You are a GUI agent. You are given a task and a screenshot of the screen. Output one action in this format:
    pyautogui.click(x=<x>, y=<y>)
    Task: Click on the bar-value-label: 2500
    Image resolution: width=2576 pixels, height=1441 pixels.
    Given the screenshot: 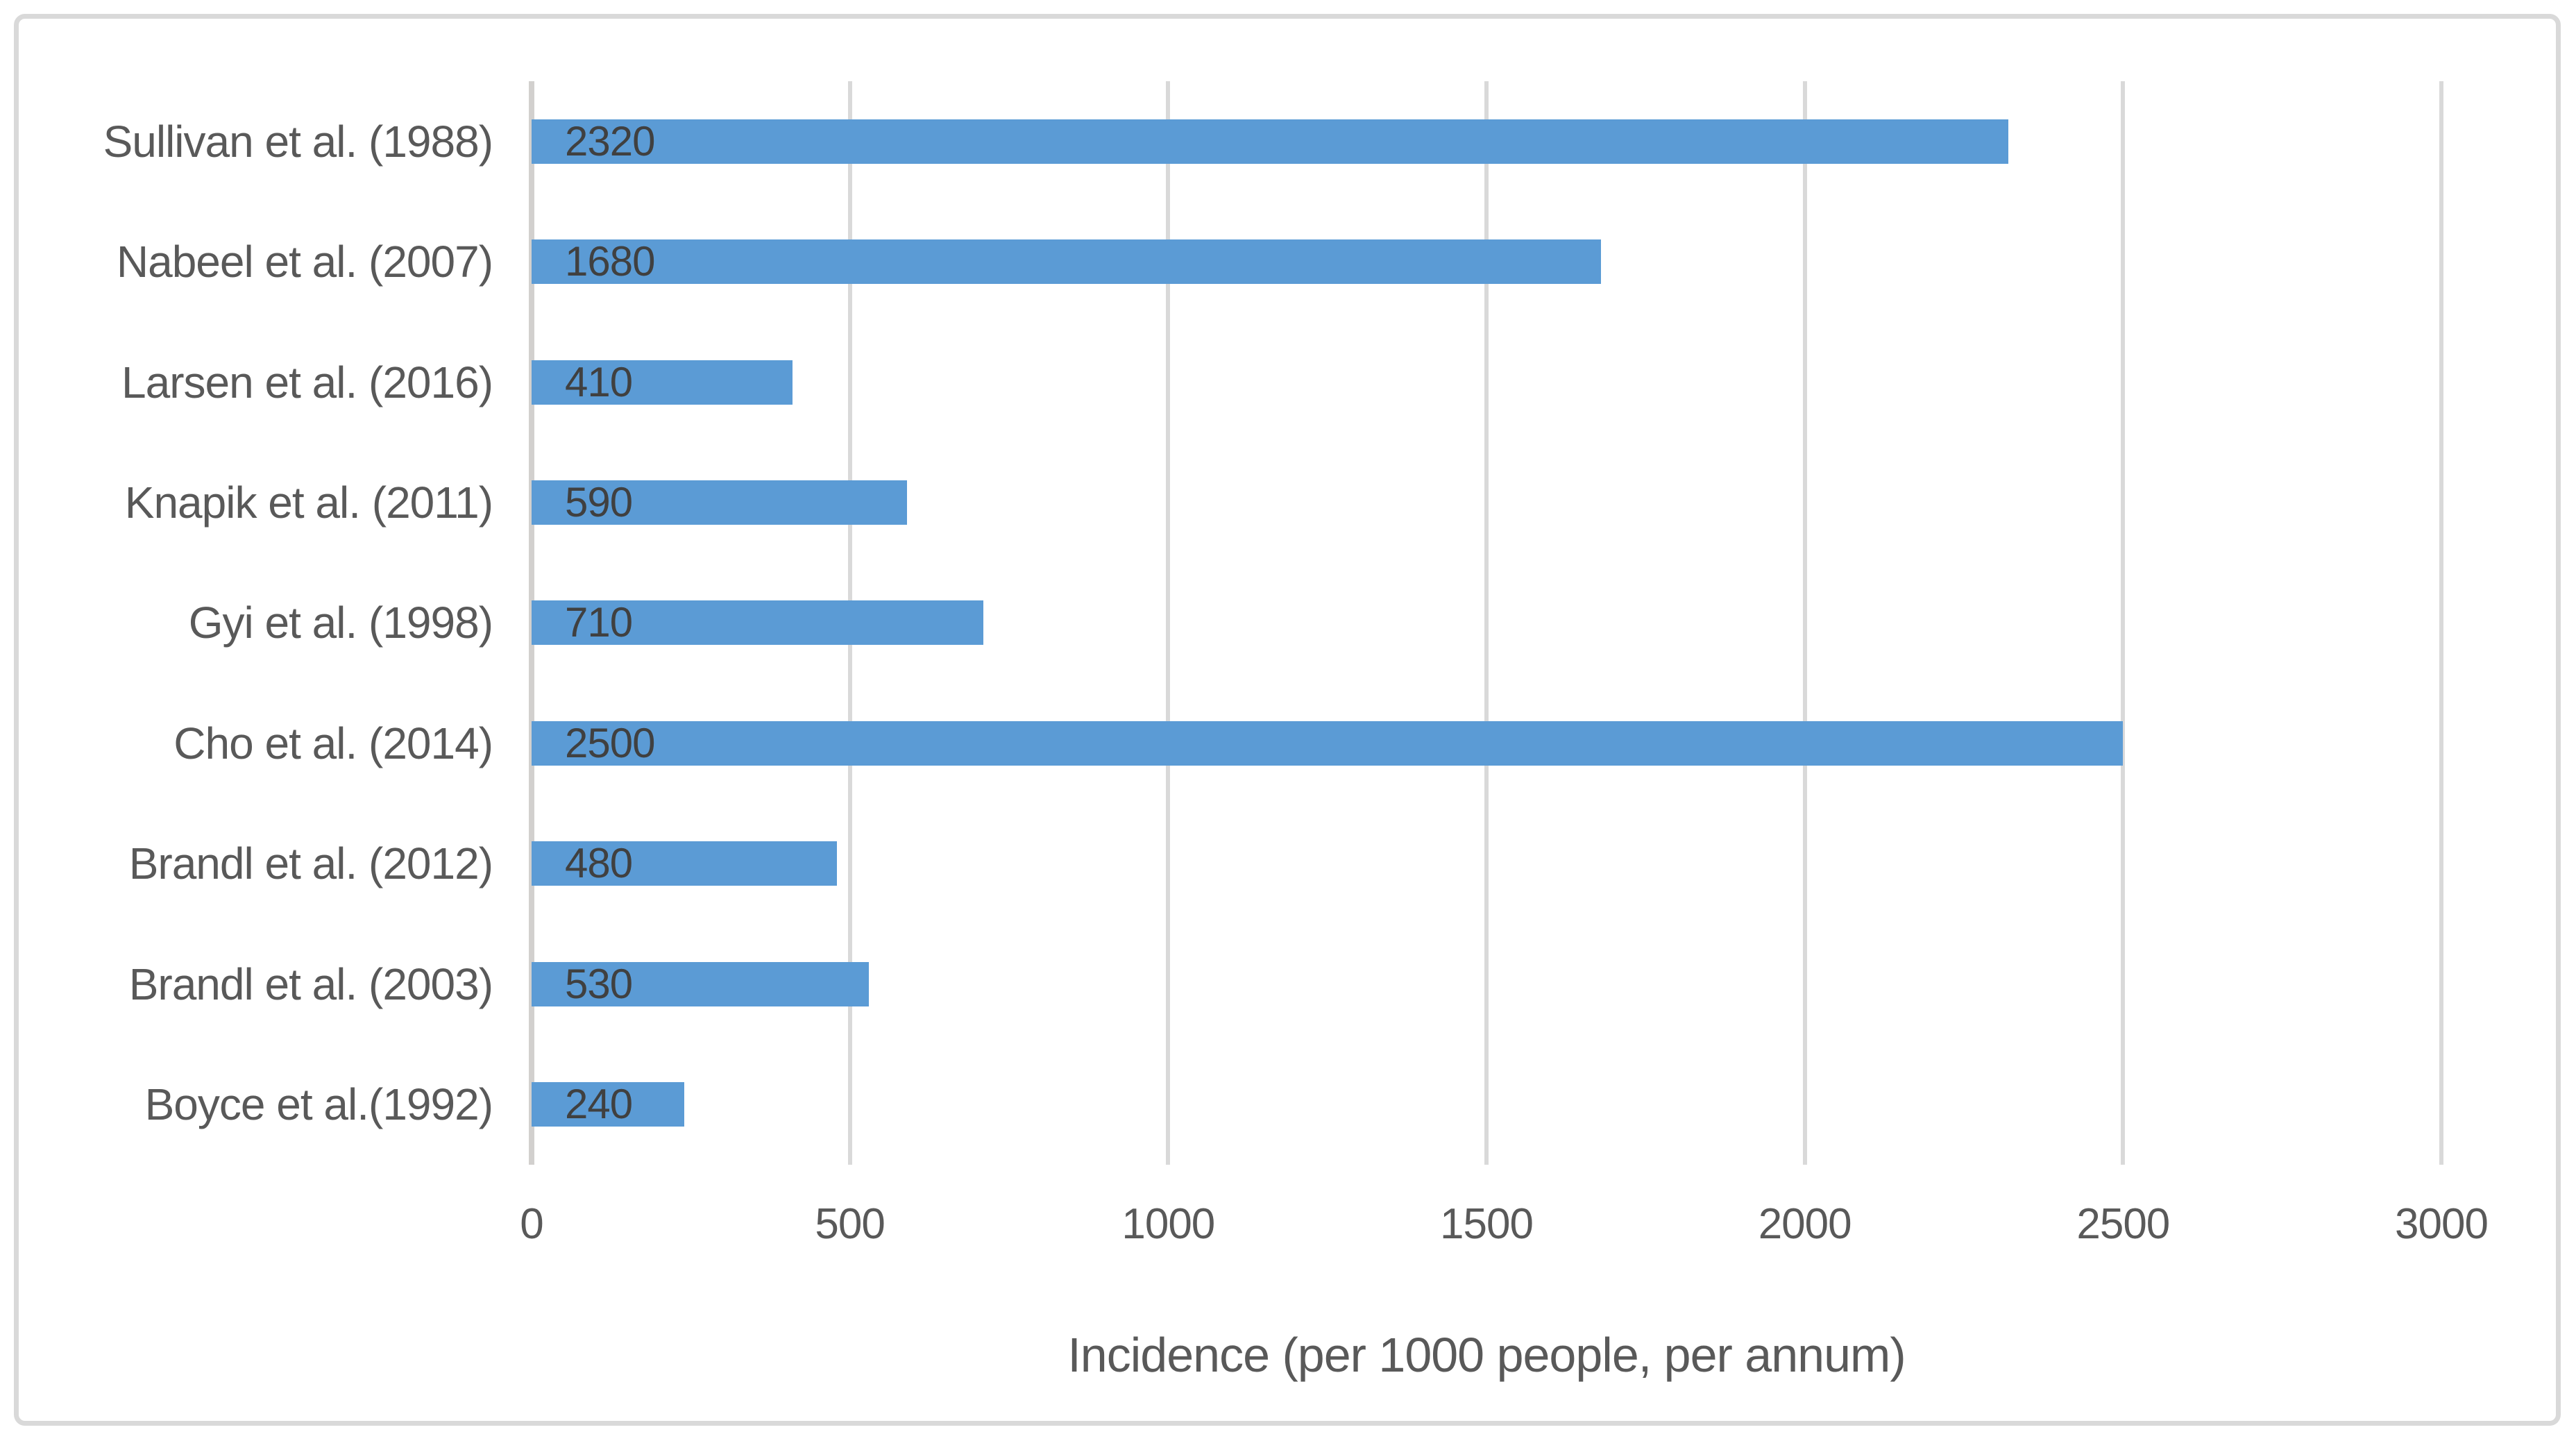 What is the action you would take?
    pyautogui.click(x=610, y=743)
    